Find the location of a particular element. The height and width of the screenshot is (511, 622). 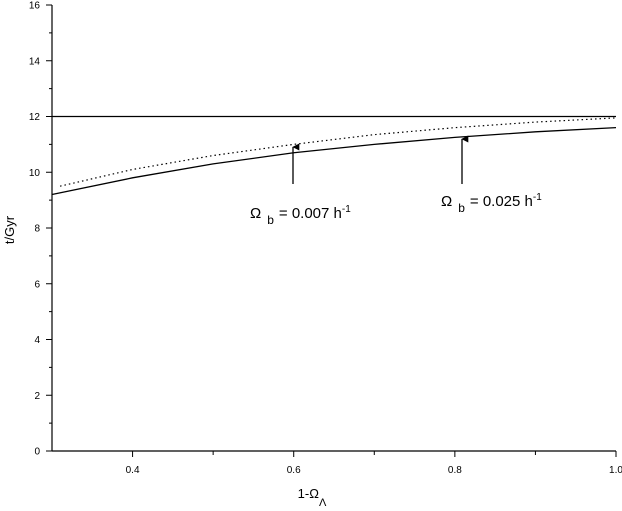

y-tick-label: 2 is located at coordinates (37, 396).